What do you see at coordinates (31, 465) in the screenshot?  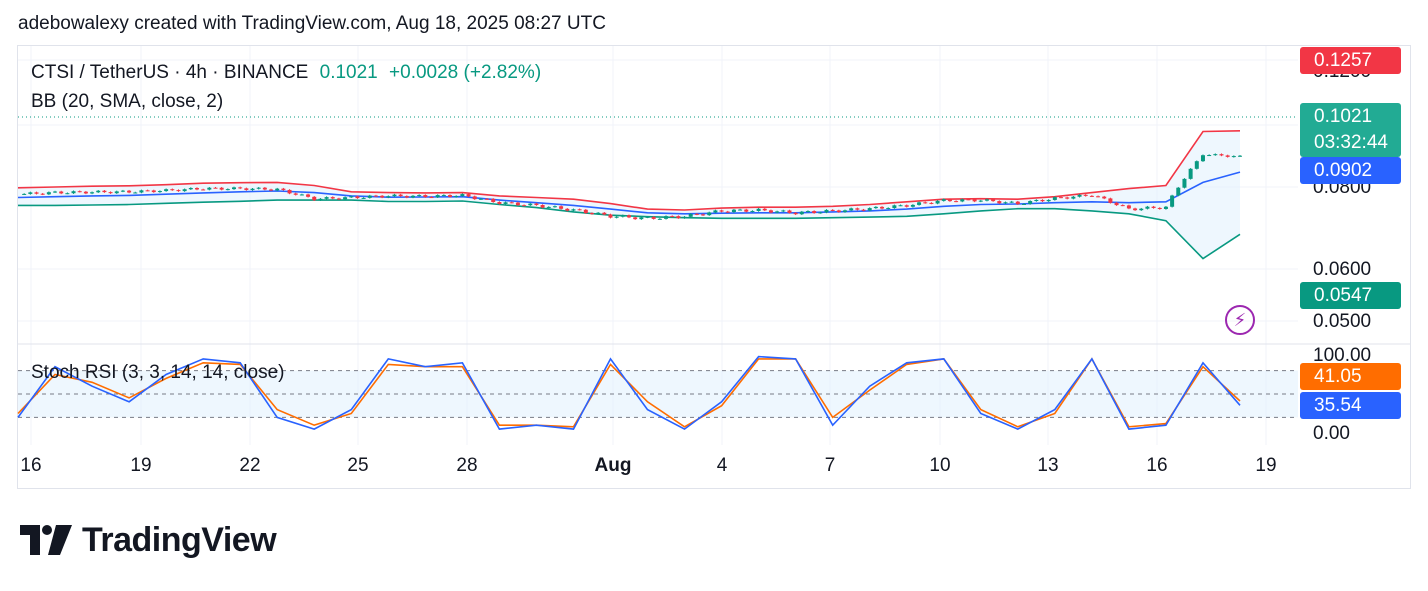 I see `time-tick: 16` at bounding box center [31, 465].